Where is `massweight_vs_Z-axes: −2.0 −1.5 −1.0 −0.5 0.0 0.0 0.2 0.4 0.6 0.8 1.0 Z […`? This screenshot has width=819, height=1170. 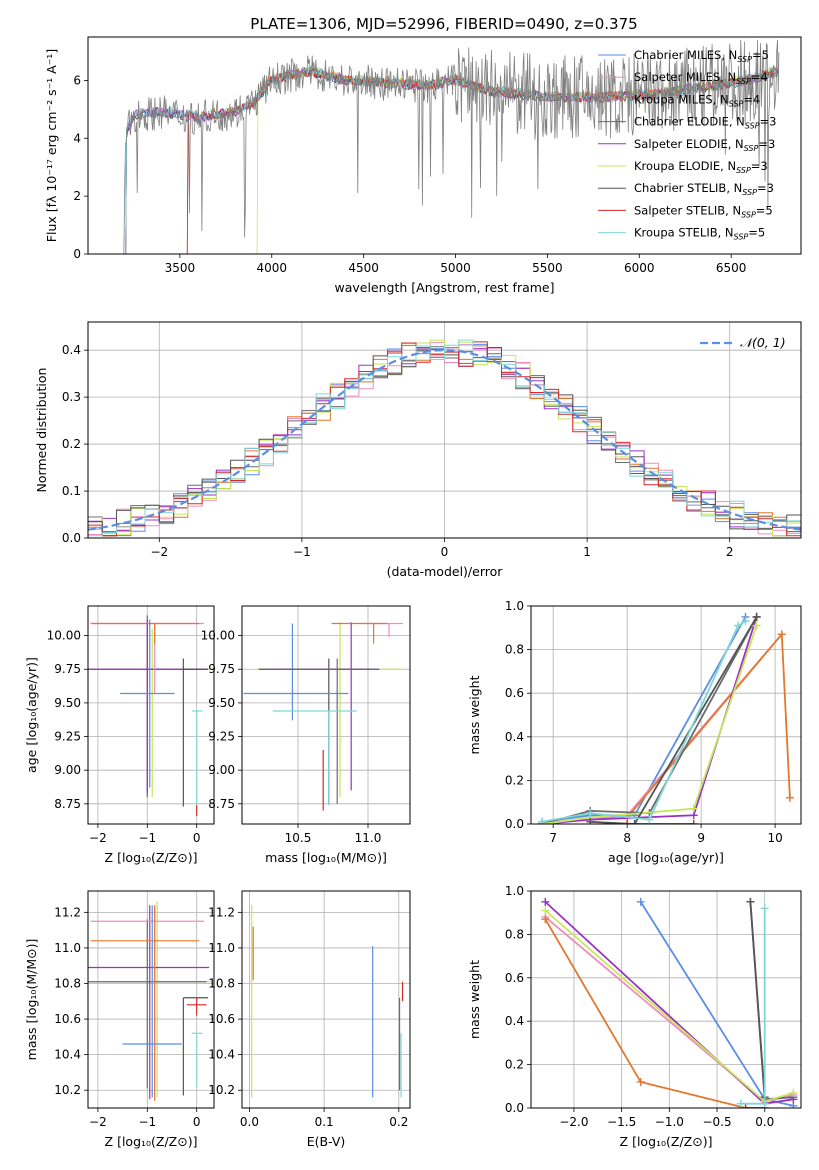
massweight_vs_Z-axes: −2.0 −1.5 −1.0 −0.5 0.0 0.0 0.2 0.4 0.6 0.8 1.0 Z [… is located at coordinates (634, 1016).